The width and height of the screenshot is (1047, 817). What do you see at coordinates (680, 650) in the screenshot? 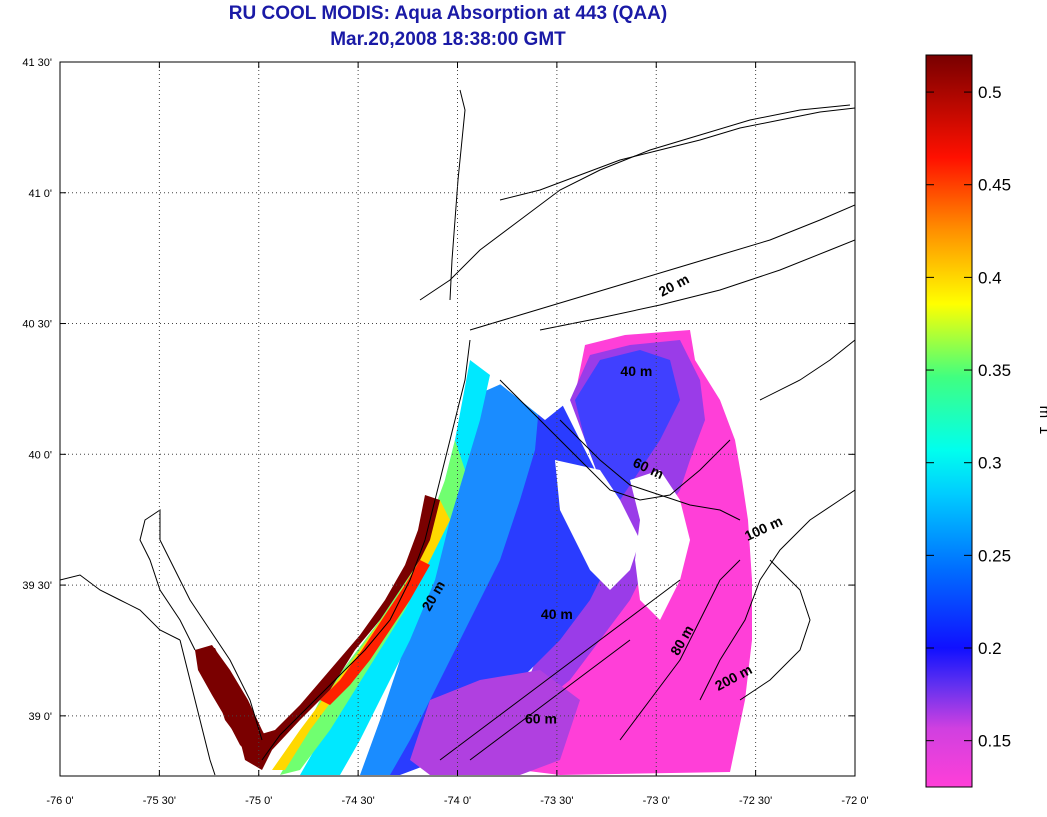
I see `contour-80m` at bounding box center [680, 650].